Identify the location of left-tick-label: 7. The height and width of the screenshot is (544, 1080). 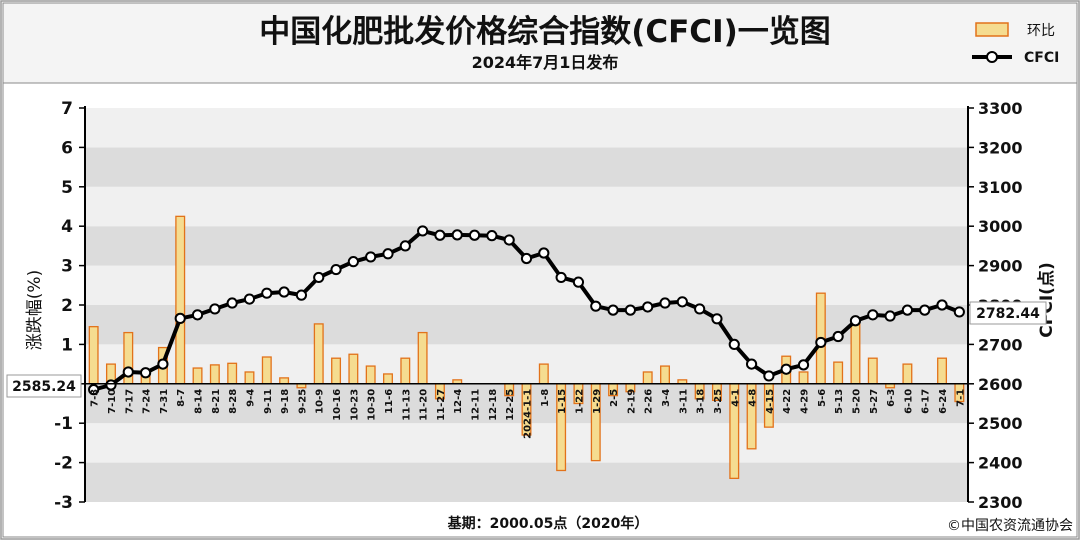
(67, 109).